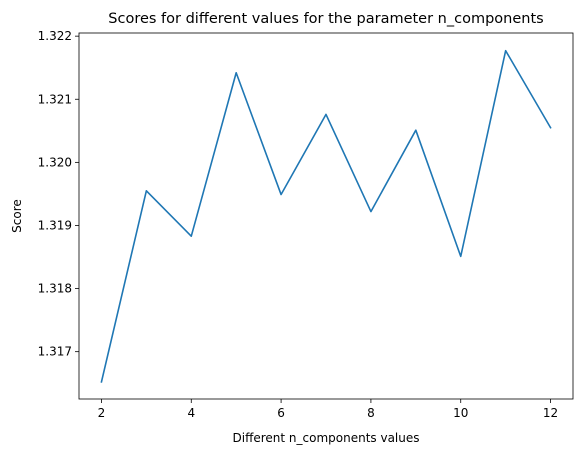 The width and height of the screenshot is (586, 459). What do you see at coordinates (58, 194) in the screenshot?
I see `y-axis-ticks: 1.317 1.318 1.319 1.320 1.321 1.322` at bounding box center [58, 194].